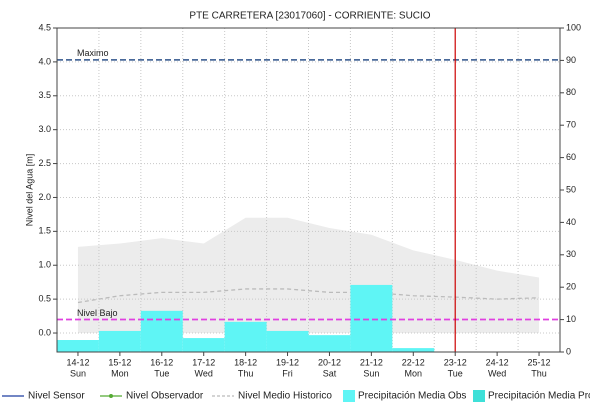 This screenshot has height=403, width=590. I want to click on x-day-label: Fri, so click(287, 373).